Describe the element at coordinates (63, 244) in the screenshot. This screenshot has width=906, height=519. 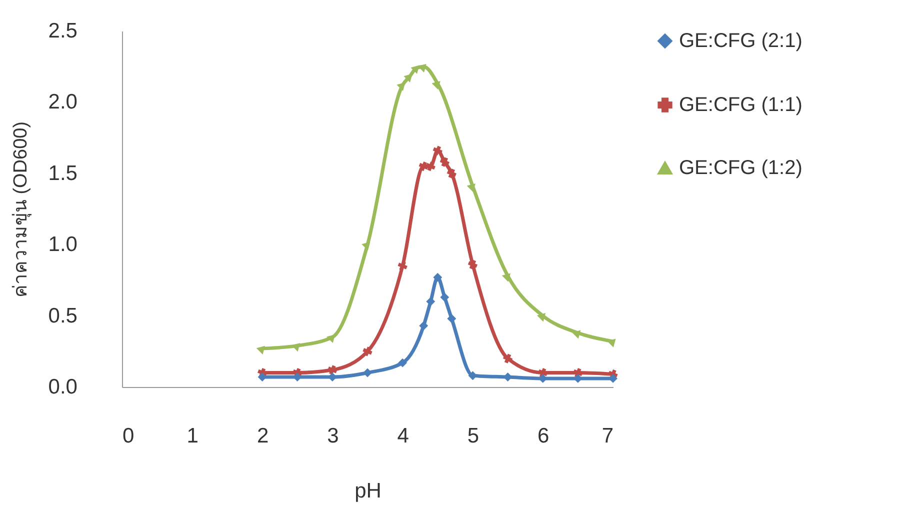
I see `y-tick-label: 1.0` at that location.